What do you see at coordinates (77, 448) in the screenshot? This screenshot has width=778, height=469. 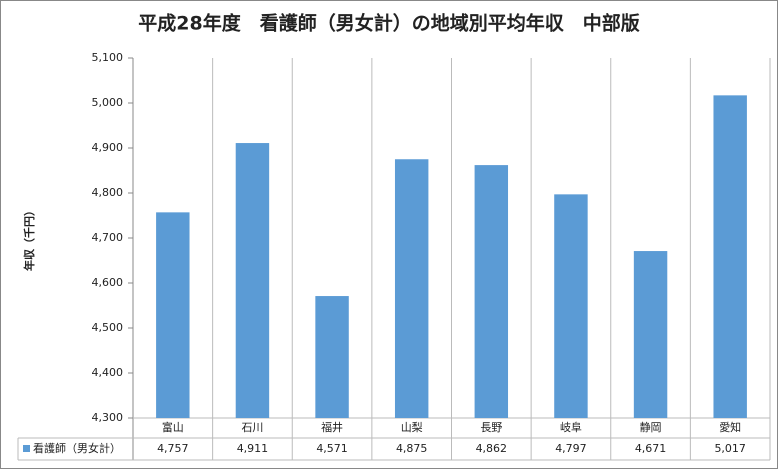 I see `legend-label: 看護師（男女計）` at bounding box center [77, 448].